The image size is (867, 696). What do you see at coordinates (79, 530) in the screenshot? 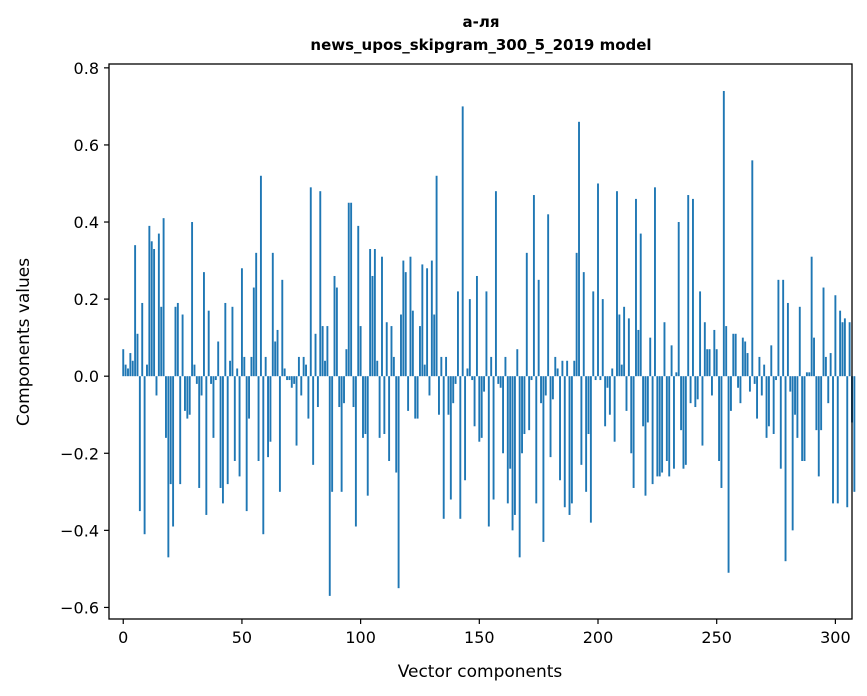
I see `y-tick-label: −0.4` at bounding box center [79, 530].